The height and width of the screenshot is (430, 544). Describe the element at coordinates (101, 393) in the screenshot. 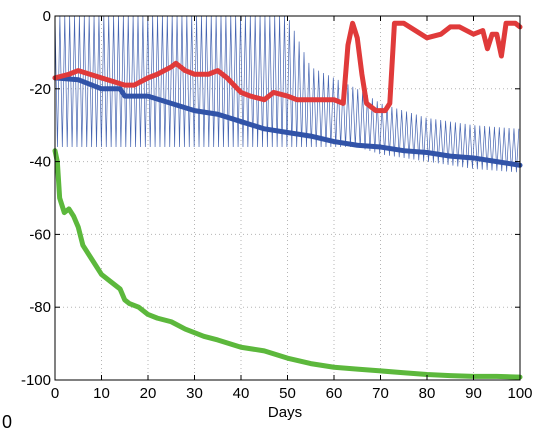

I see `x-tick-label: 10` at that location.